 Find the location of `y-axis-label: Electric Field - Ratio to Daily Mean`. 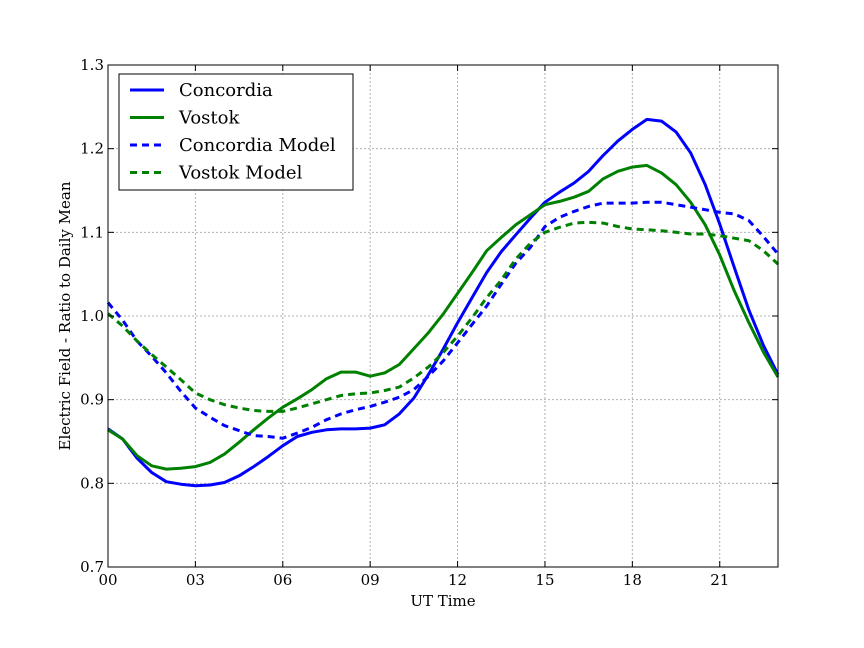

y-axis-label: Electric Field - Ratio to Daily Mean is located at coordinates (65, 315).